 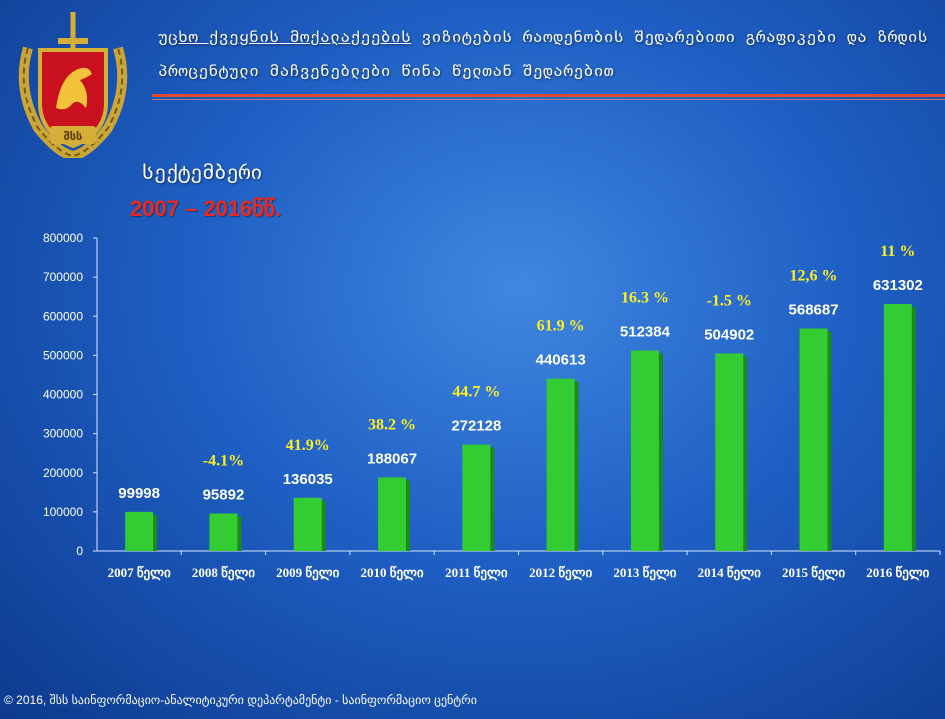 What do you see at coordinates (63, 238) in the screenshot?
I see `y-tick-label: 800000` at bounding box center [63, 238].